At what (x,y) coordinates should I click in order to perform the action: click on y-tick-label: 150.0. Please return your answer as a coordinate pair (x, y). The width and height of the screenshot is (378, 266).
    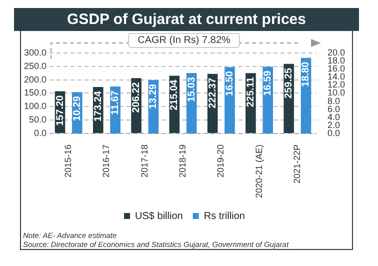
    Looking at the image, I should click on (35, 93).